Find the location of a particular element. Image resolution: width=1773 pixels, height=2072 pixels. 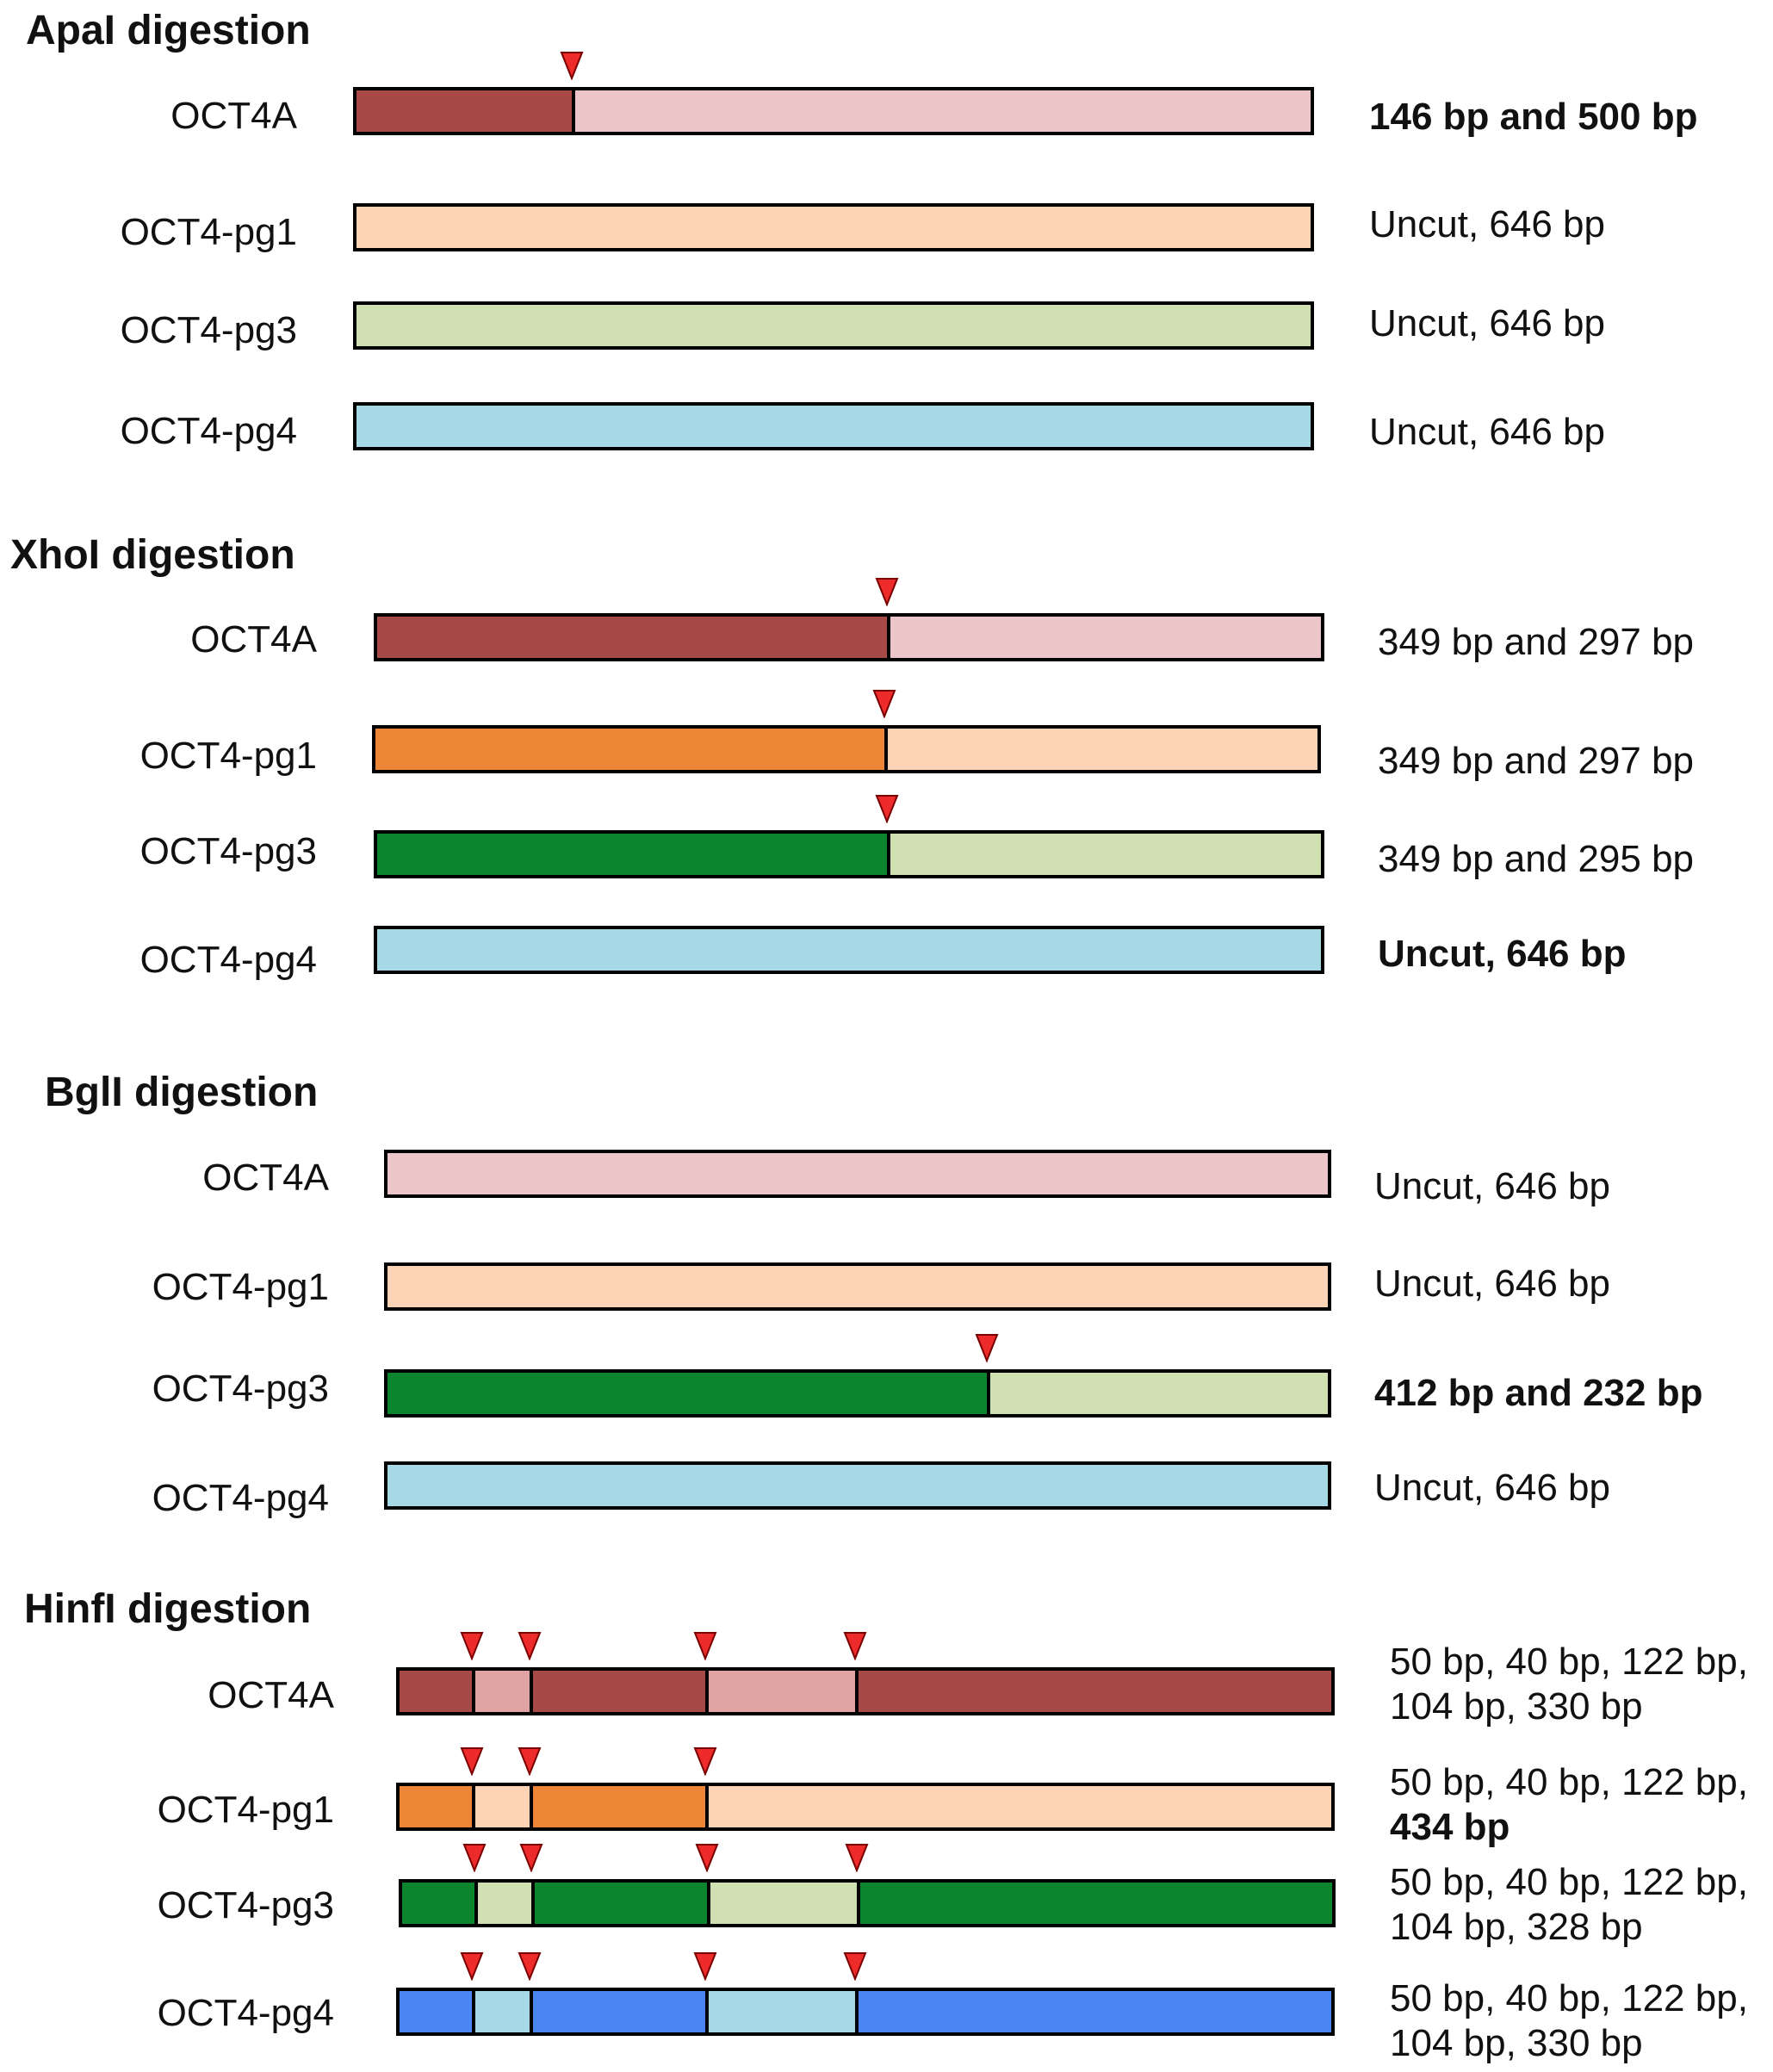

xhoi-digestion-oct4a-result: 349 bp and 297 bp is located at coordinates (1536, 642).